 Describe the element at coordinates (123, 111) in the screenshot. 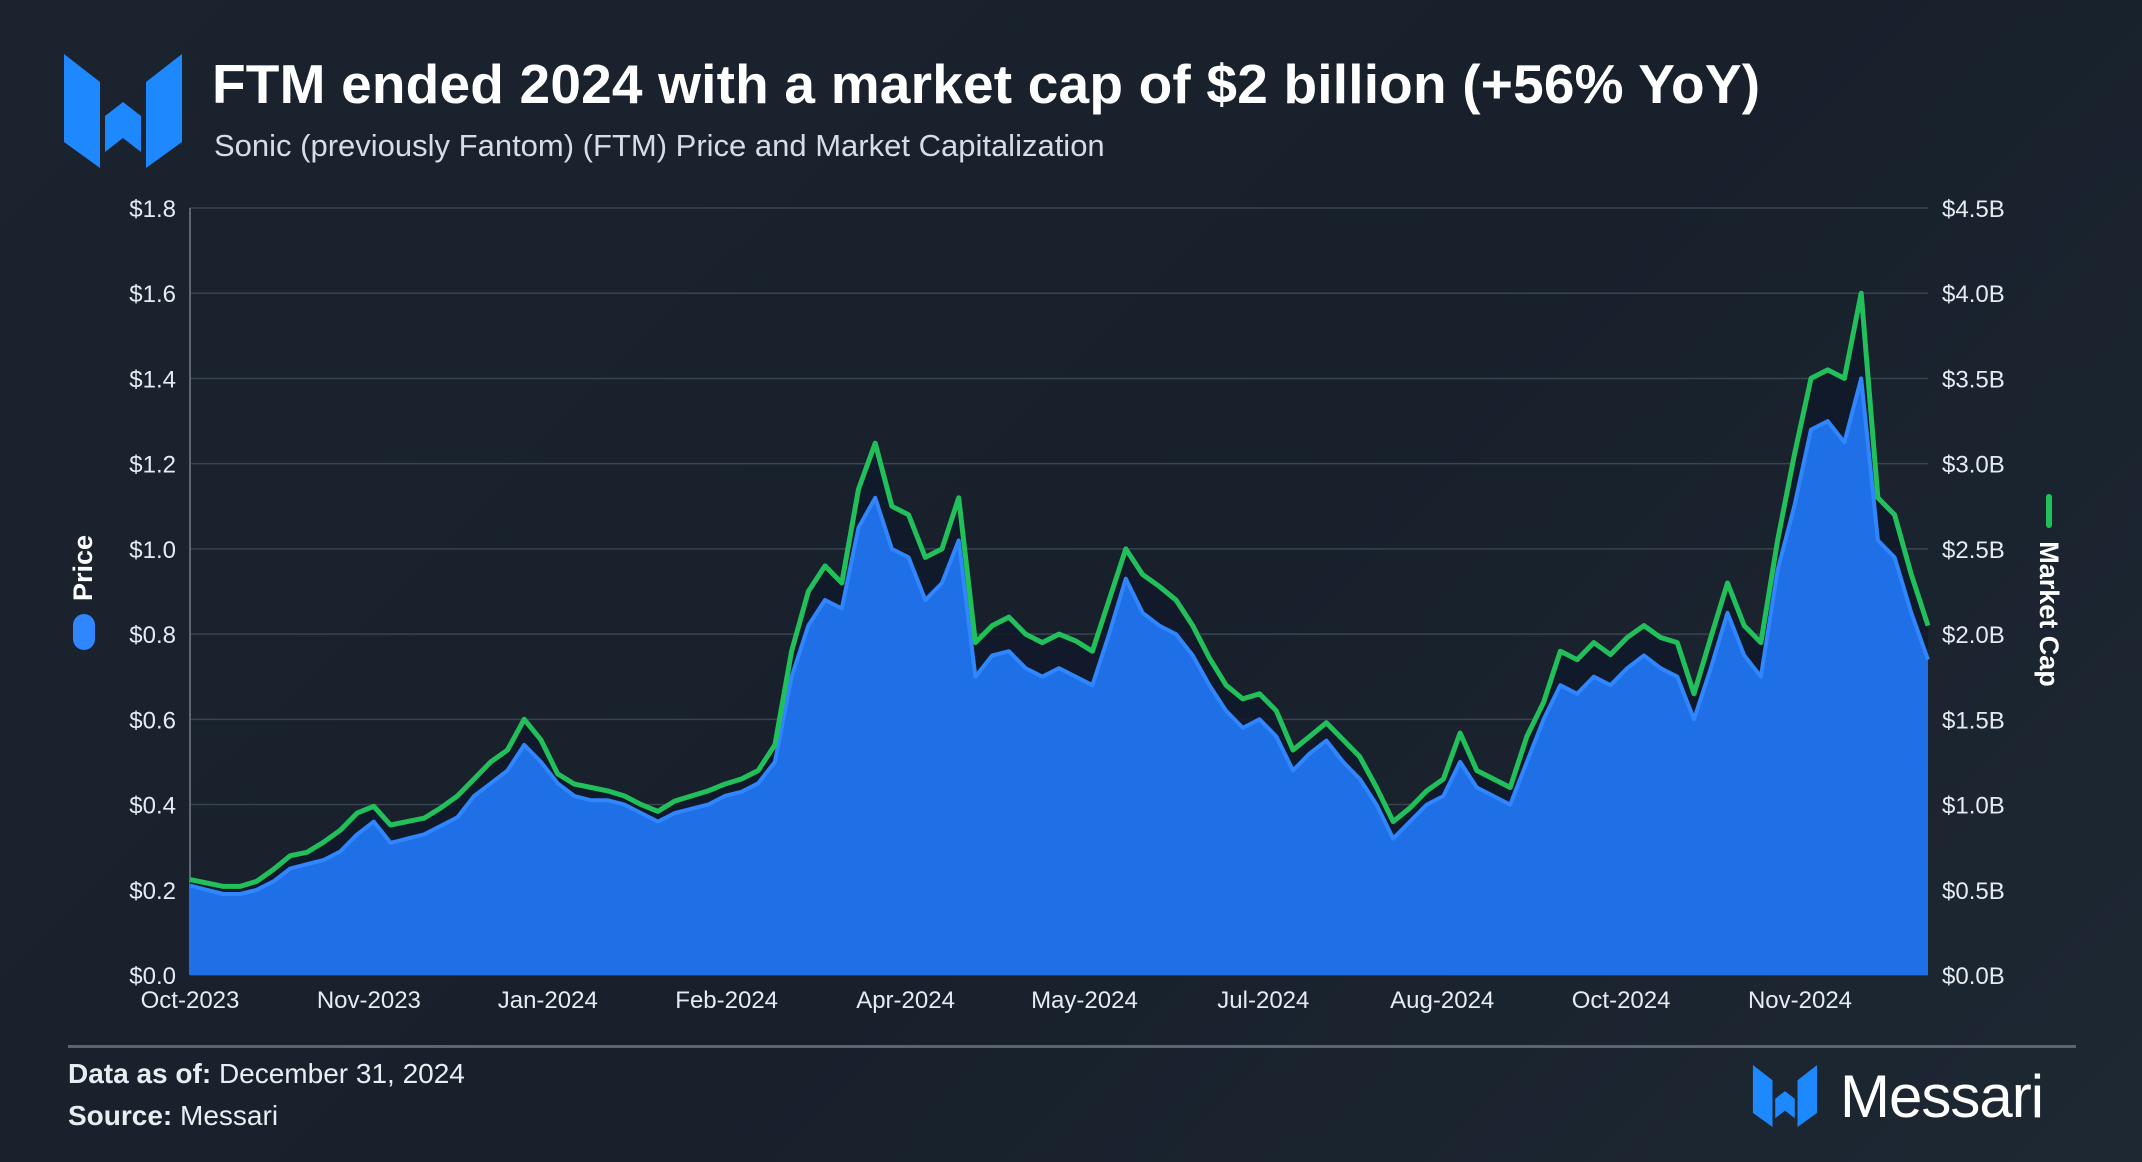

I see `messari-logo-icon` at that location.